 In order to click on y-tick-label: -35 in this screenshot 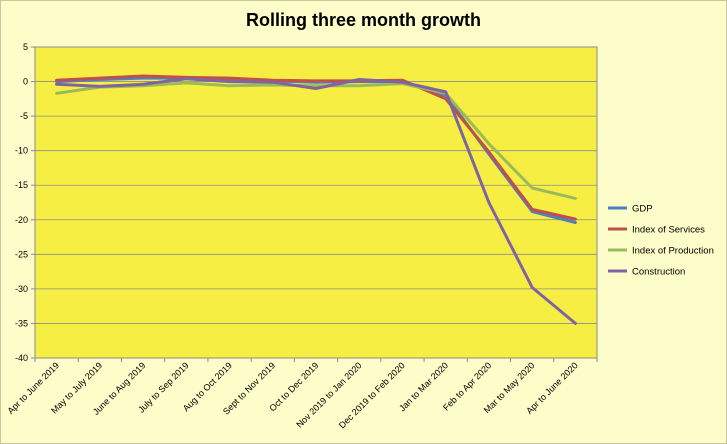, I will do `click(21, 323)`.